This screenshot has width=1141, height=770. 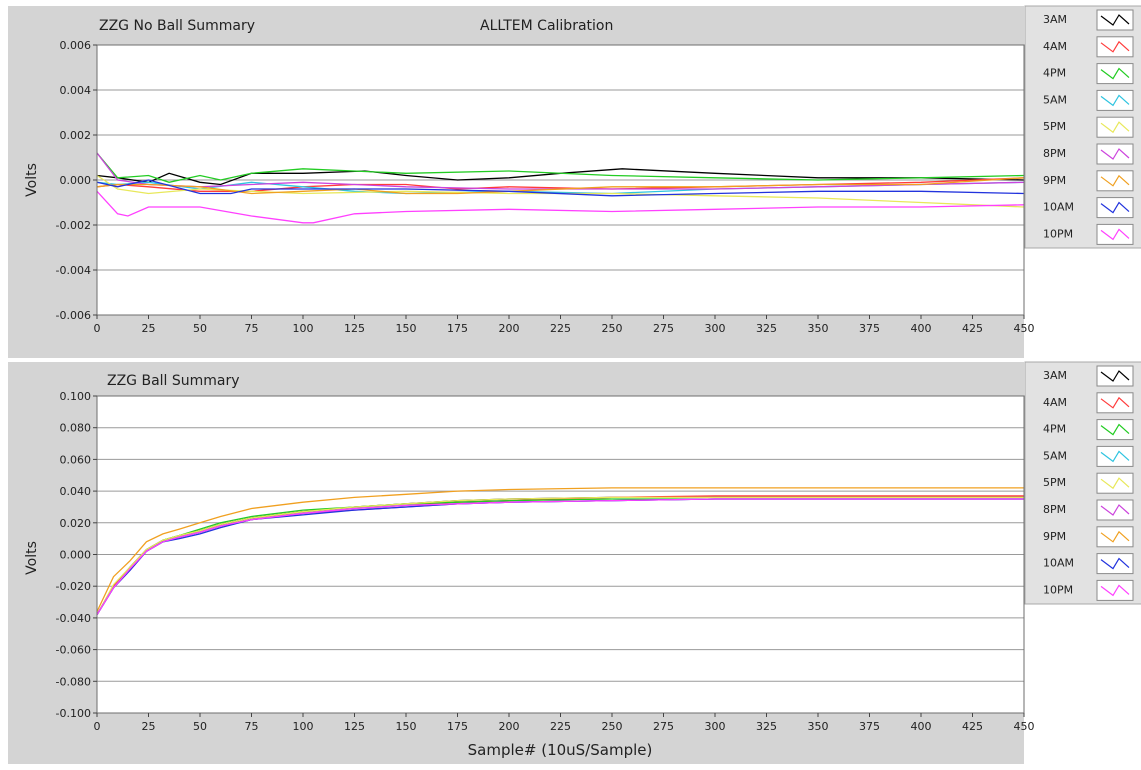 What do you see at coordinates (97, 328) in the screenshot?
I see `top-x-tick-label: 0` at bounding box center [97, 328].